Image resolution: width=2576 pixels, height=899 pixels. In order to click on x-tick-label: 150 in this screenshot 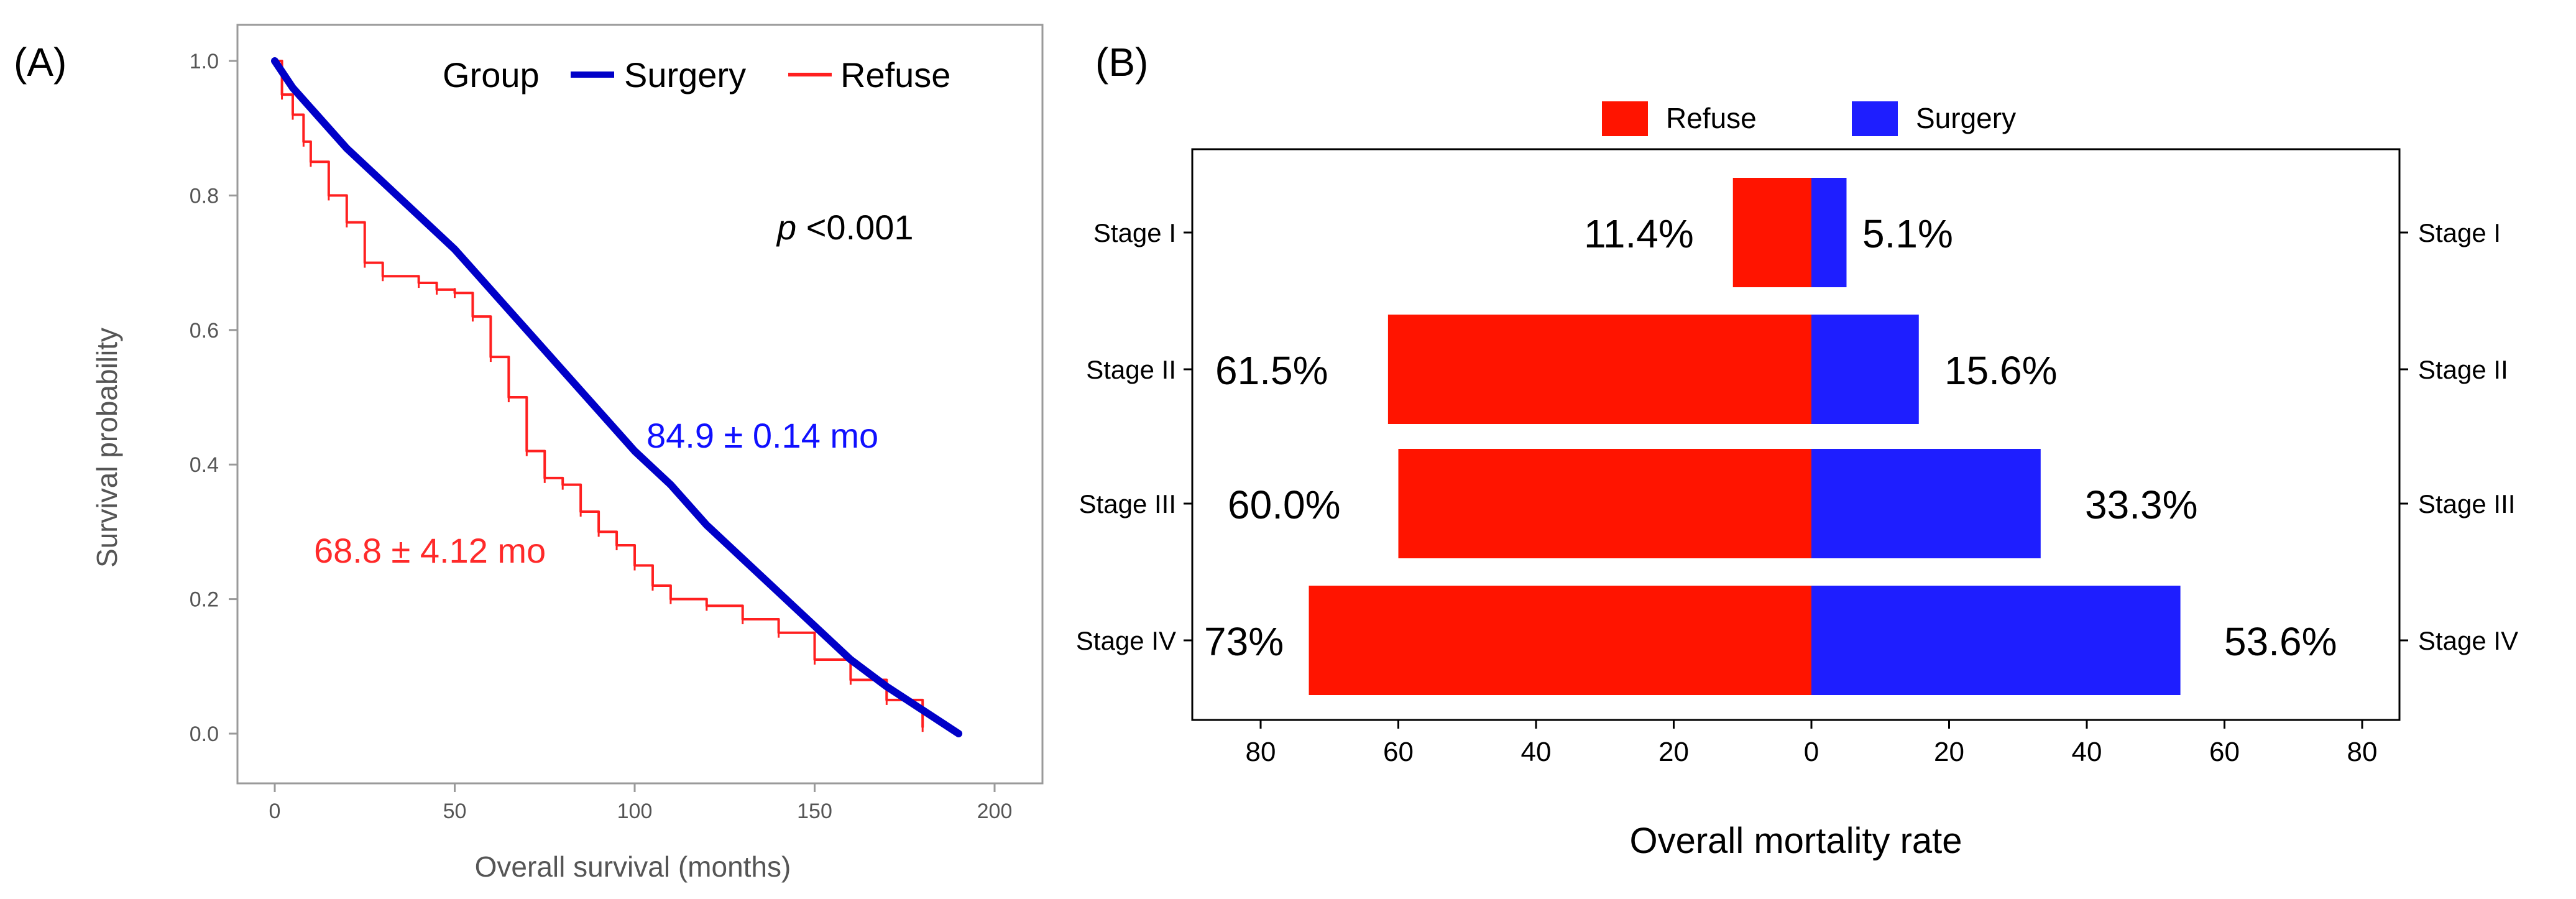, I will do `click(814, 811)`.